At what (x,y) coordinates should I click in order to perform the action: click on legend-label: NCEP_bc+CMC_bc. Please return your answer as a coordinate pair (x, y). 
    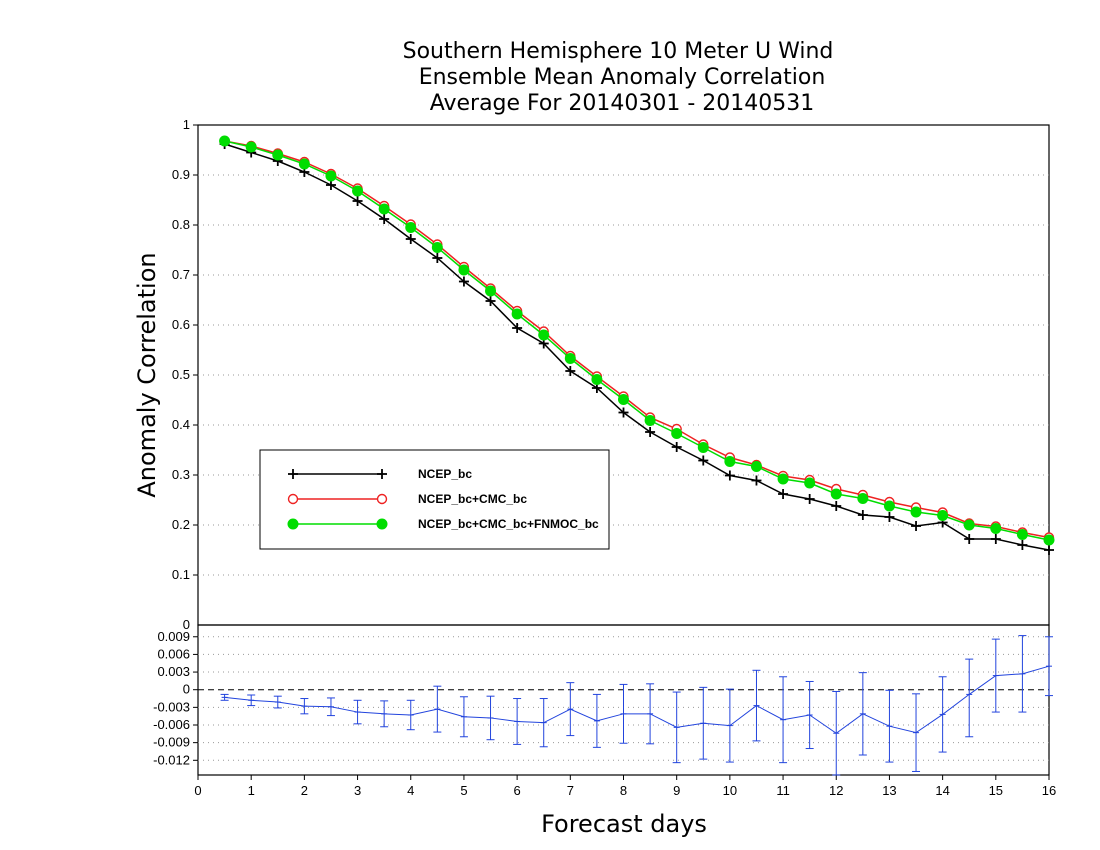
    Looking at the image, I should click on (472, 499).